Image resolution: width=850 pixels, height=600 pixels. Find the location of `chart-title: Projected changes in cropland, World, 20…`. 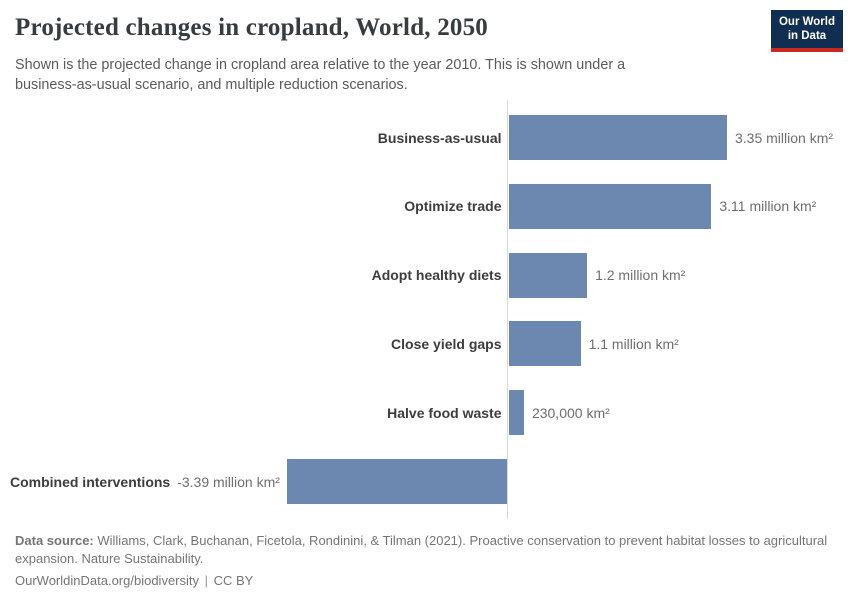

chart-title: Projected changes in cropland, World, 20… is located at coordinates (251, 27).